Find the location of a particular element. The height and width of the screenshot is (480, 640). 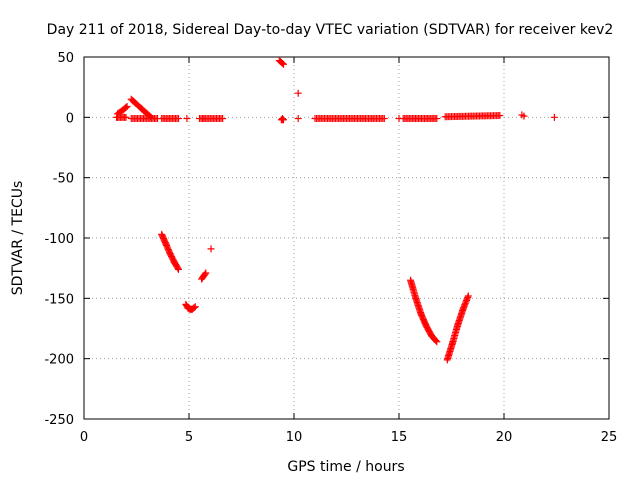

x-tick-label: 15 is located at coordinates (399, 437).